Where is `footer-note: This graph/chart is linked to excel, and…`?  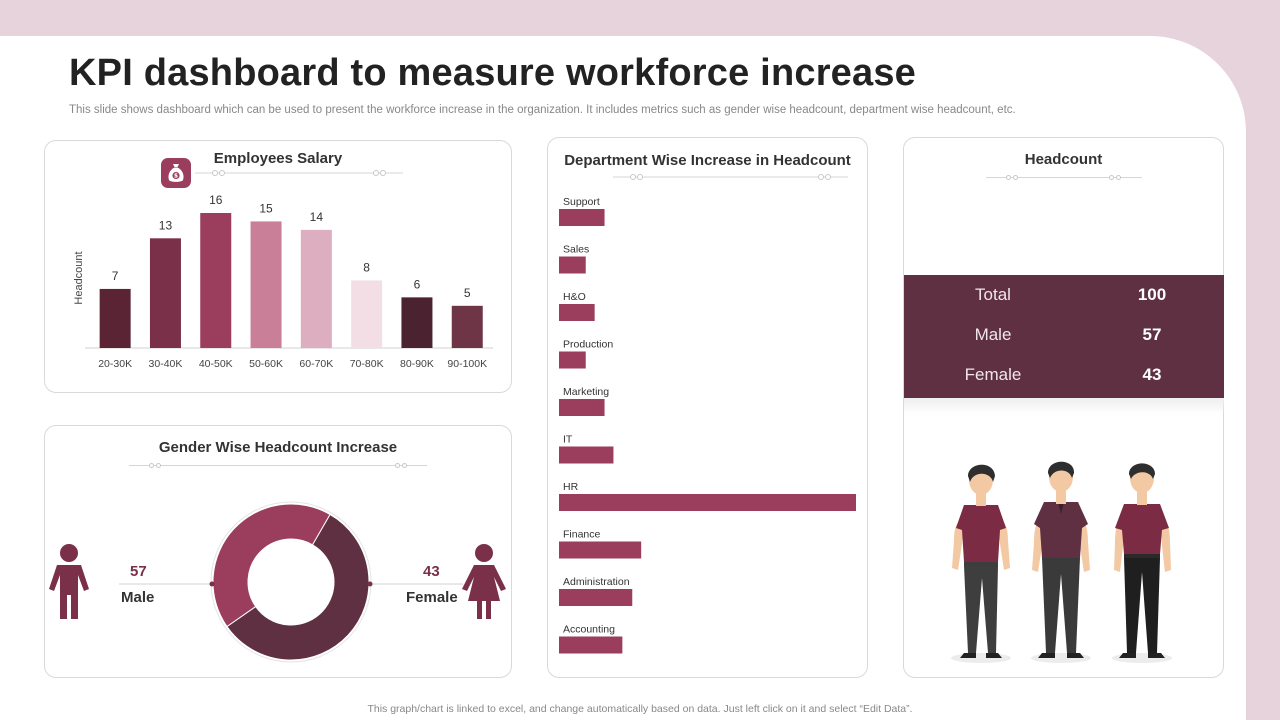 footer-note: This graph/chart is linked to excel, and… is located at coordinates (640, 709).